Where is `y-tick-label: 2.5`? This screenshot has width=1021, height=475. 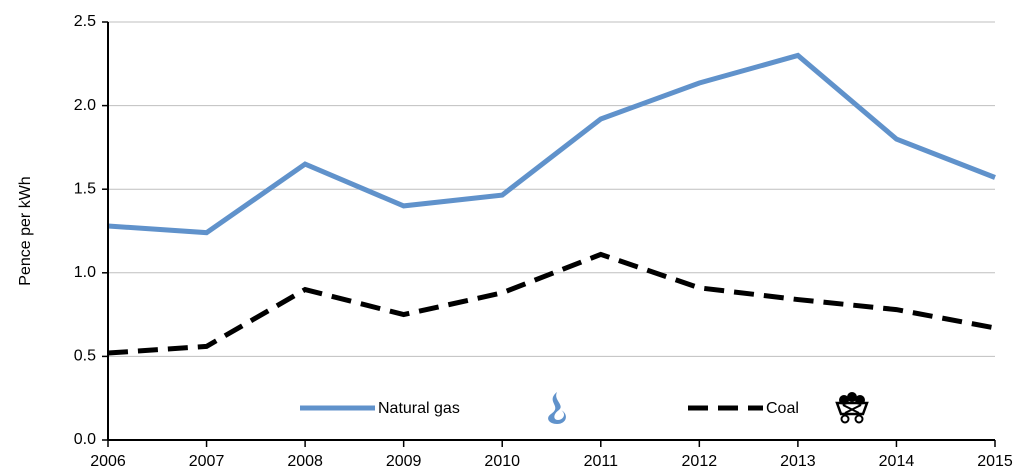
y-tick-label: 2.5 is located at coordinates (85, 21).